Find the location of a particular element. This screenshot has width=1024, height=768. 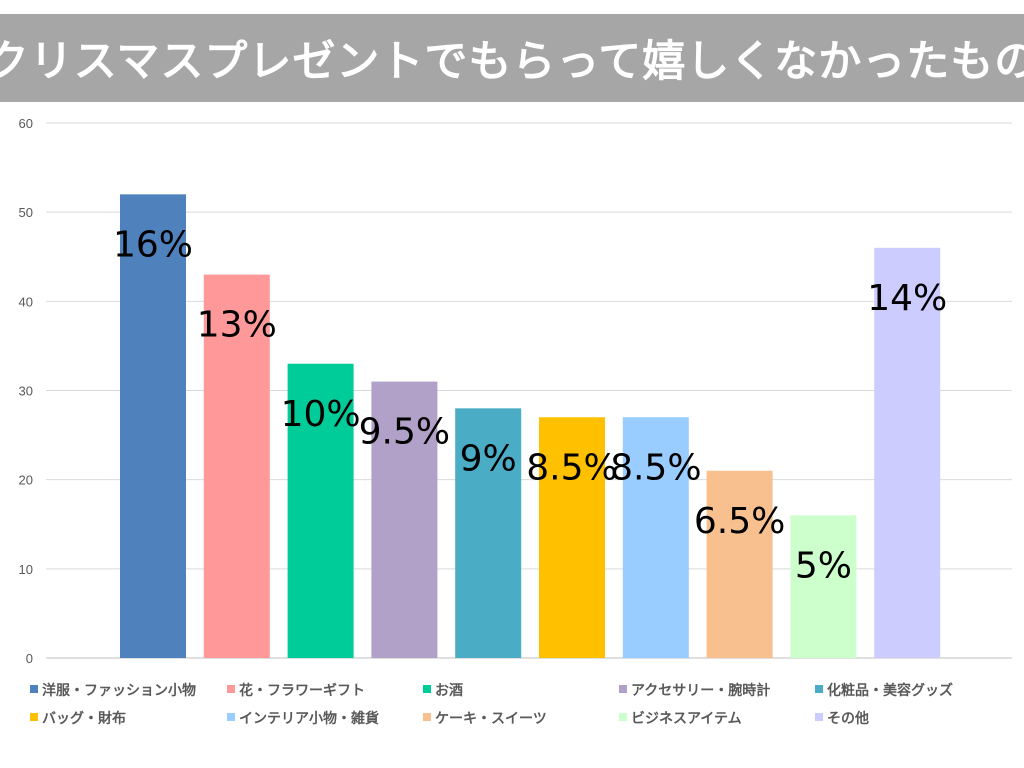

y-tick-label: 50 is located at coordinates (26, 212).